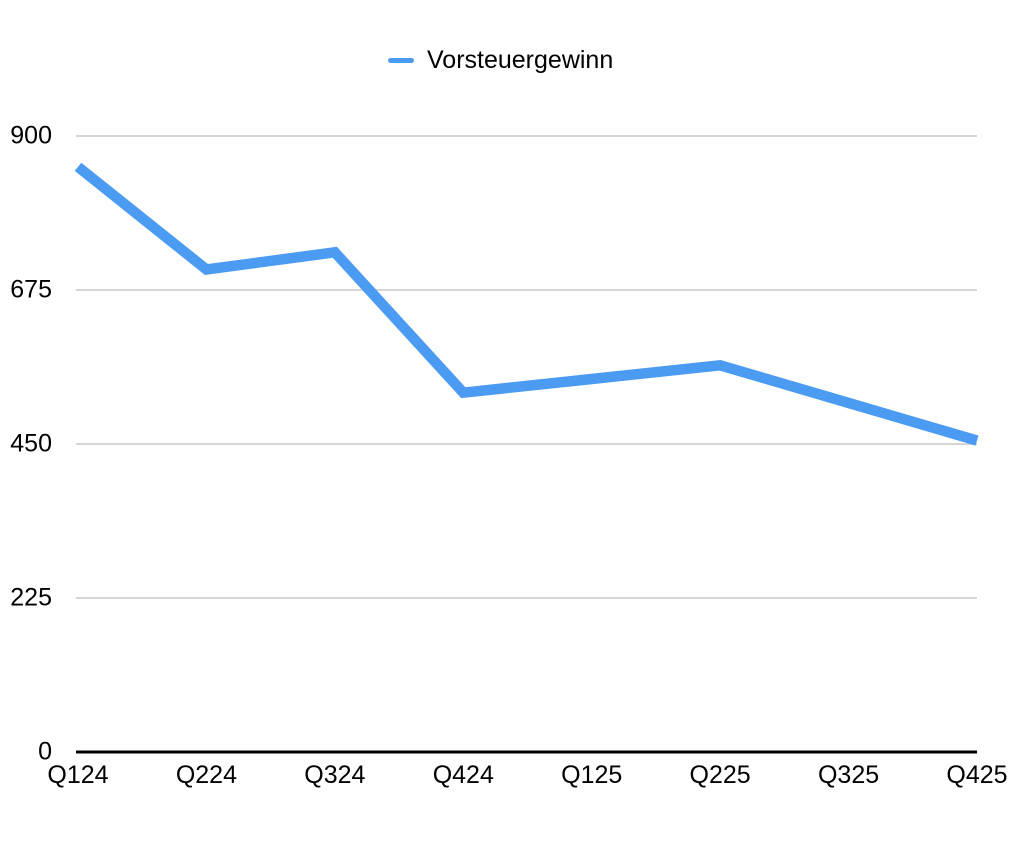 The image size is (1026, 866). What do you see at coordinates (977, 775) in the screenshot?
I see `x-axis-tick-label: Q425` at bounding box center [977, 775].